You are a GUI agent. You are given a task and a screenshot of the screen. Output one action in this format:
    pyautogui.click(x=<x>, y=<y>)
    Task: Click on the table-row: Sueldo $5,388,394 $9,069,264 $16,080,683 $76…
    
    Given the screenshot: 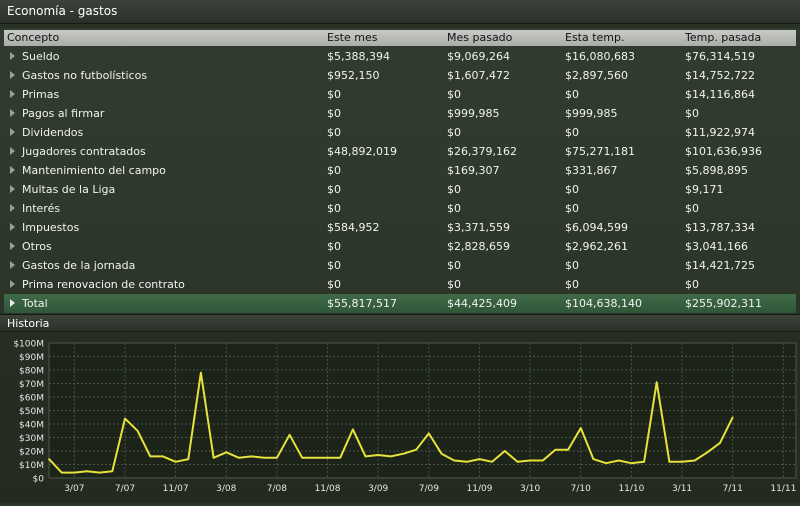 What is the action you would take?
    pyautogui.click(x=400, y=56)
    